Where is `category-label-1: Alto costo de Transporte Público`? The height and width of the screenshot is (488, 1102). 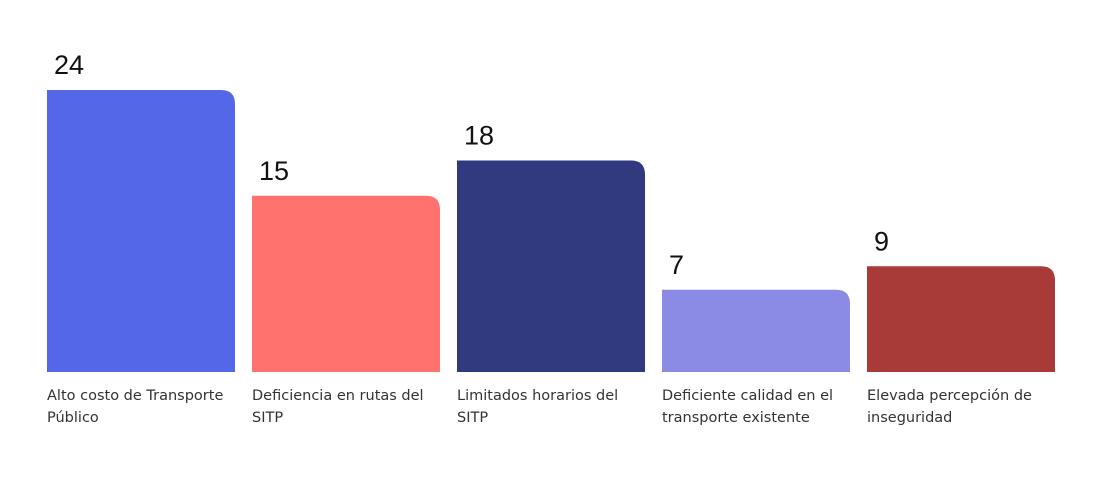 category-label-1: Alto costo de Transporte Público is located at coordinates (135, 407).